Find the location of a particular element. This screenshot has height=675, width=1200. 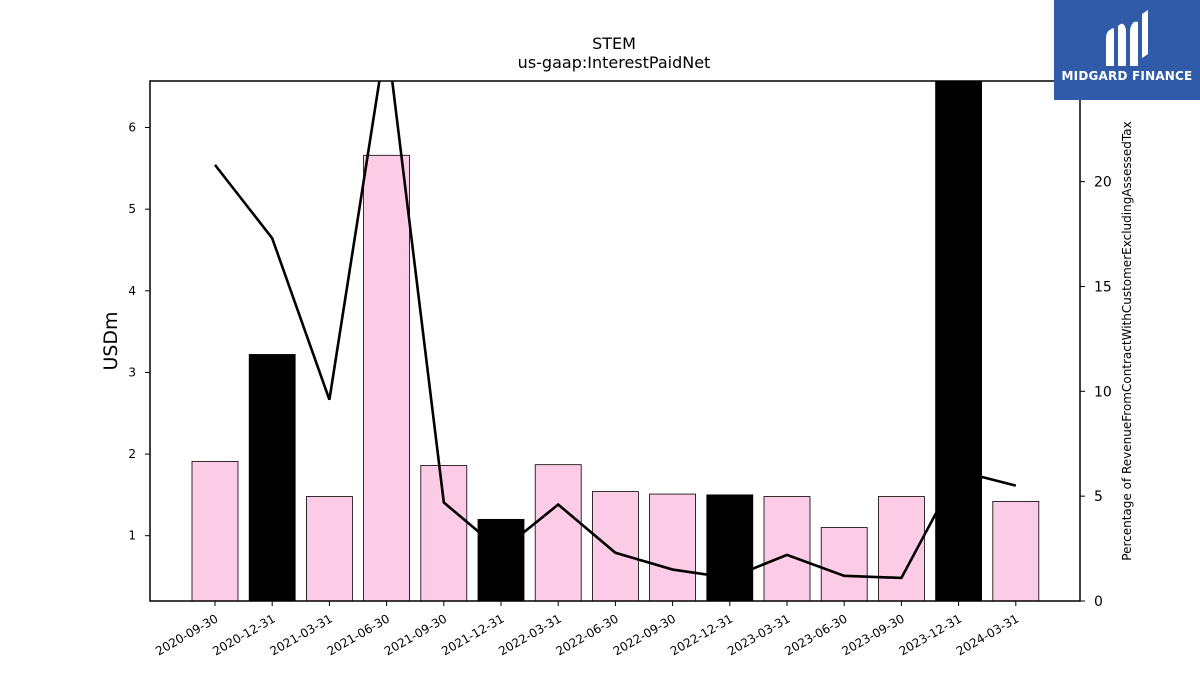

x-tick-label: 2022-06-30 is located at coordinates (586, 634).